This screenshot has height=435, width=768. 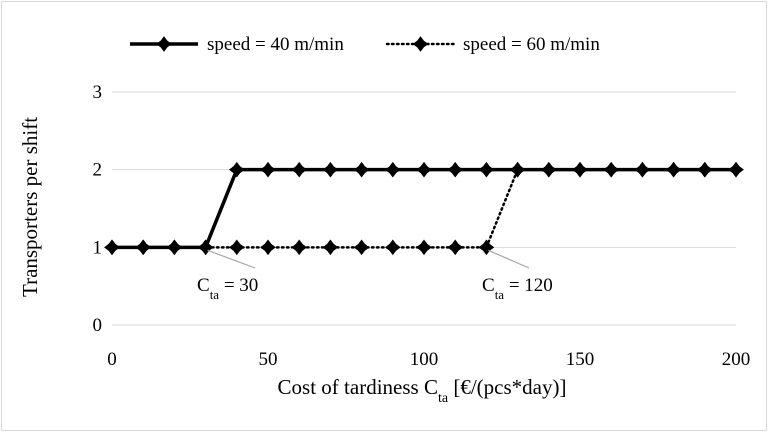 What do you see at coordinates (299, 247) in the screenshot?
I see `series-2-point-60-core` at bounding box center [299, 247].